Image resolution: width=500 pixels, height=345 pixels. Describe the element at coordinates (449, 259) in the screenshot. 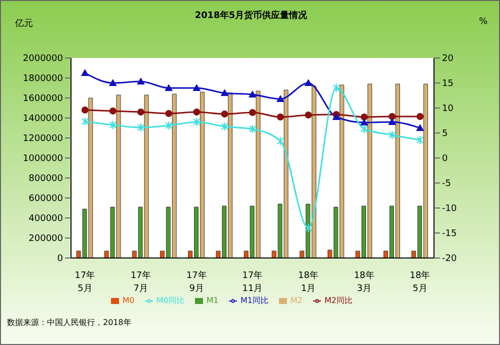

I see `y2-tick-label: -20` at that location.